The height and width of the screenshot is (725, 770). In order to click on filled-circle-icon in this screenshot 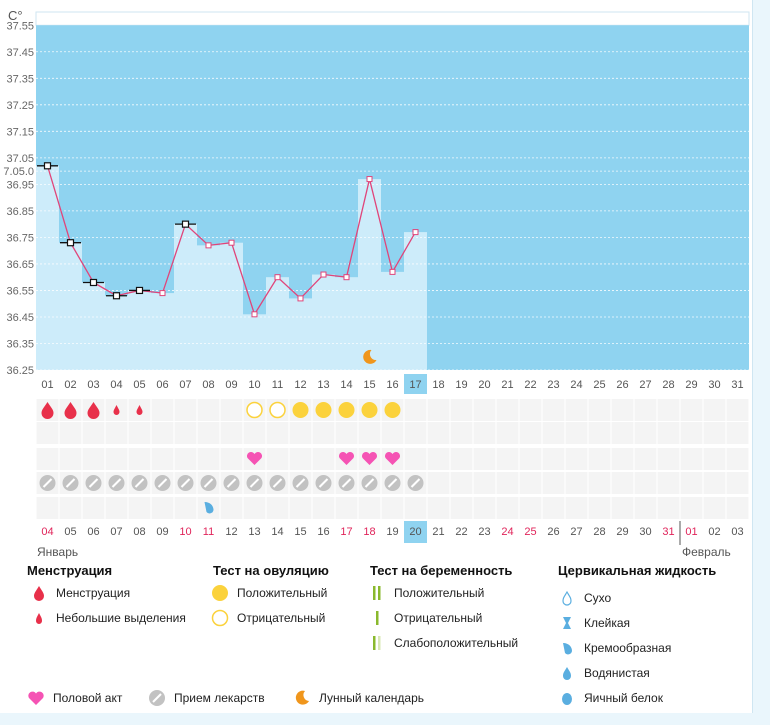, I will do `click(220, 593)`.